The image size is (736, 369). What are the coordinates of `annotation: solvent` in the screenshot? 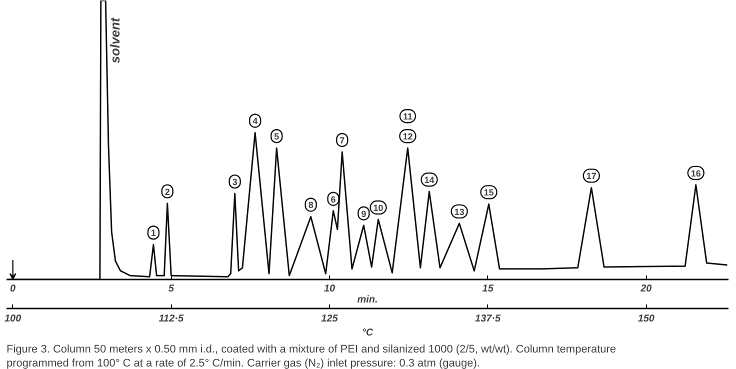 It's located at (114, 40).